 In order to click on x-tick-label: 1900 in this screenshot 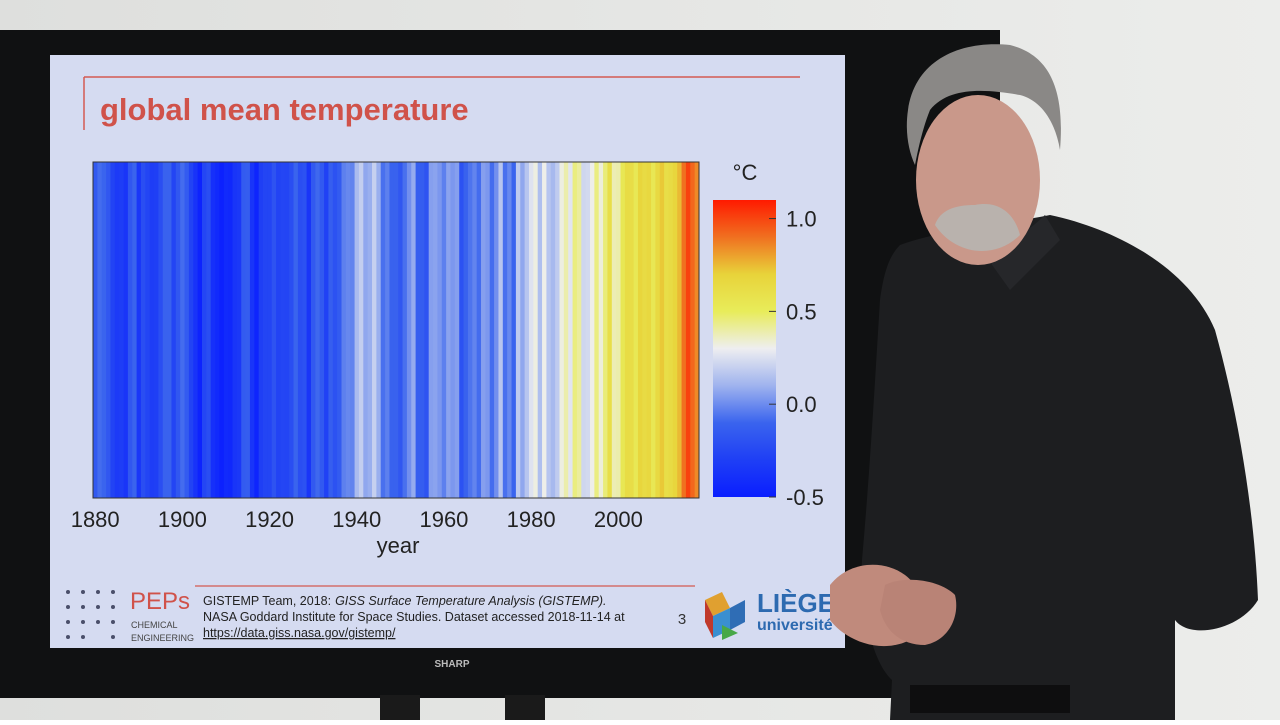, I will do `click(182, 519)`.